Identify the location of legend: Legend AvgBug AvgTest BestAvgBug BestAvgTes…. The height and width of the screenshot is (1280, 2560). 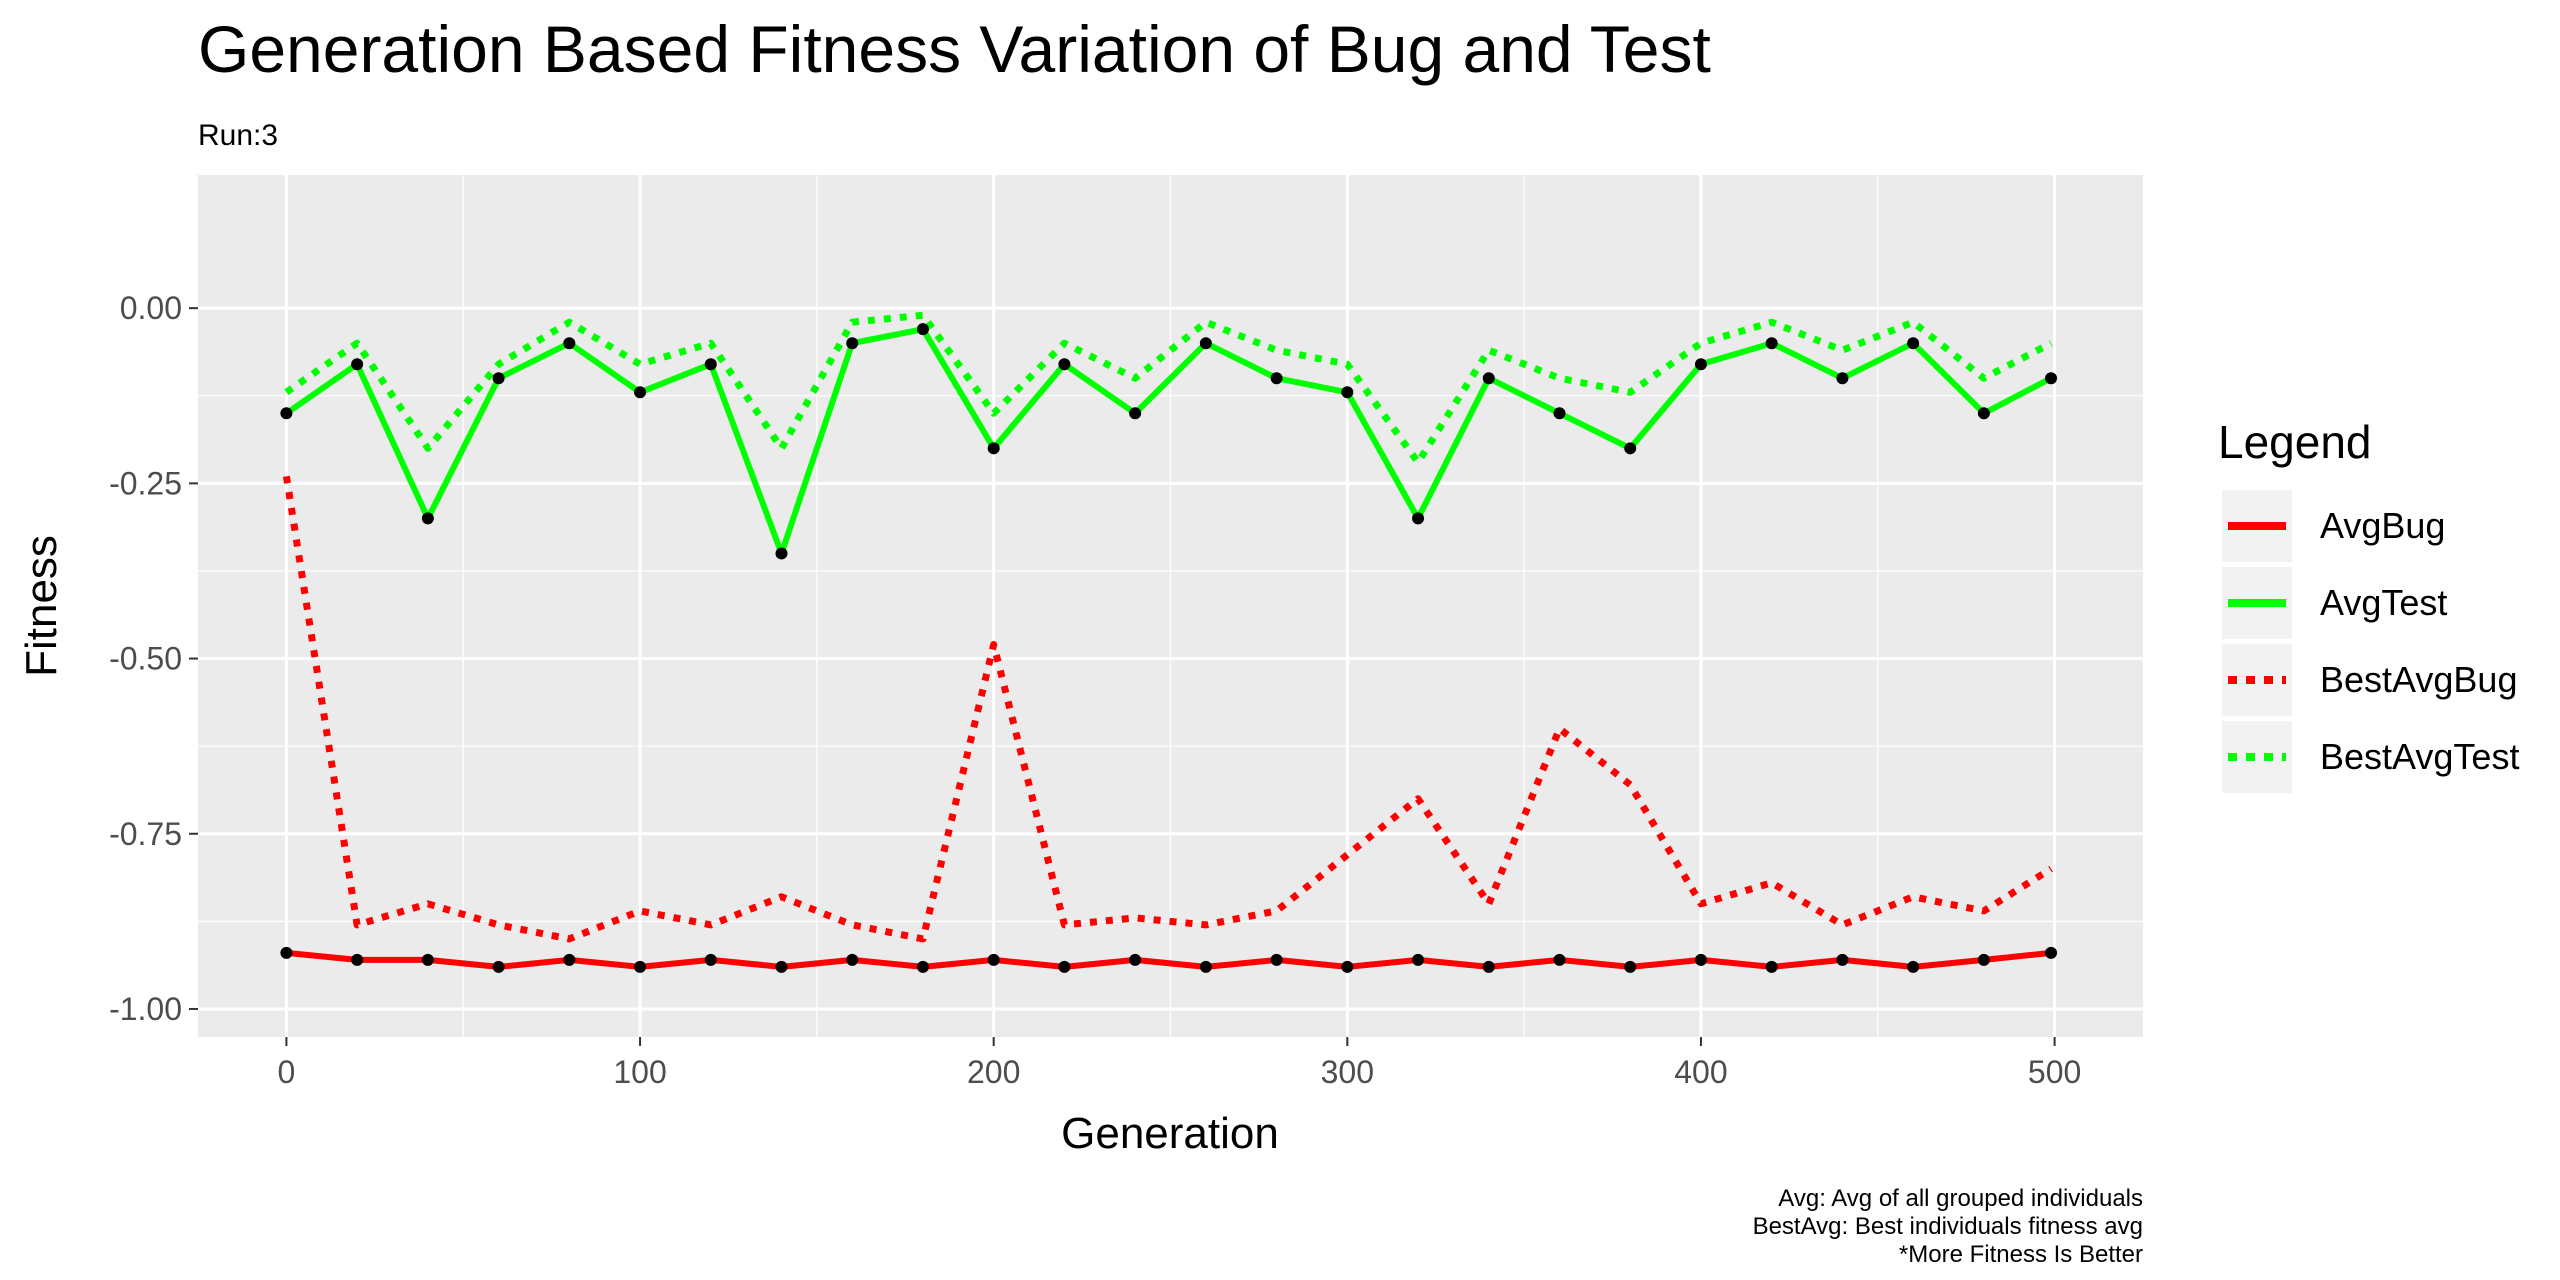
(2368, 604).